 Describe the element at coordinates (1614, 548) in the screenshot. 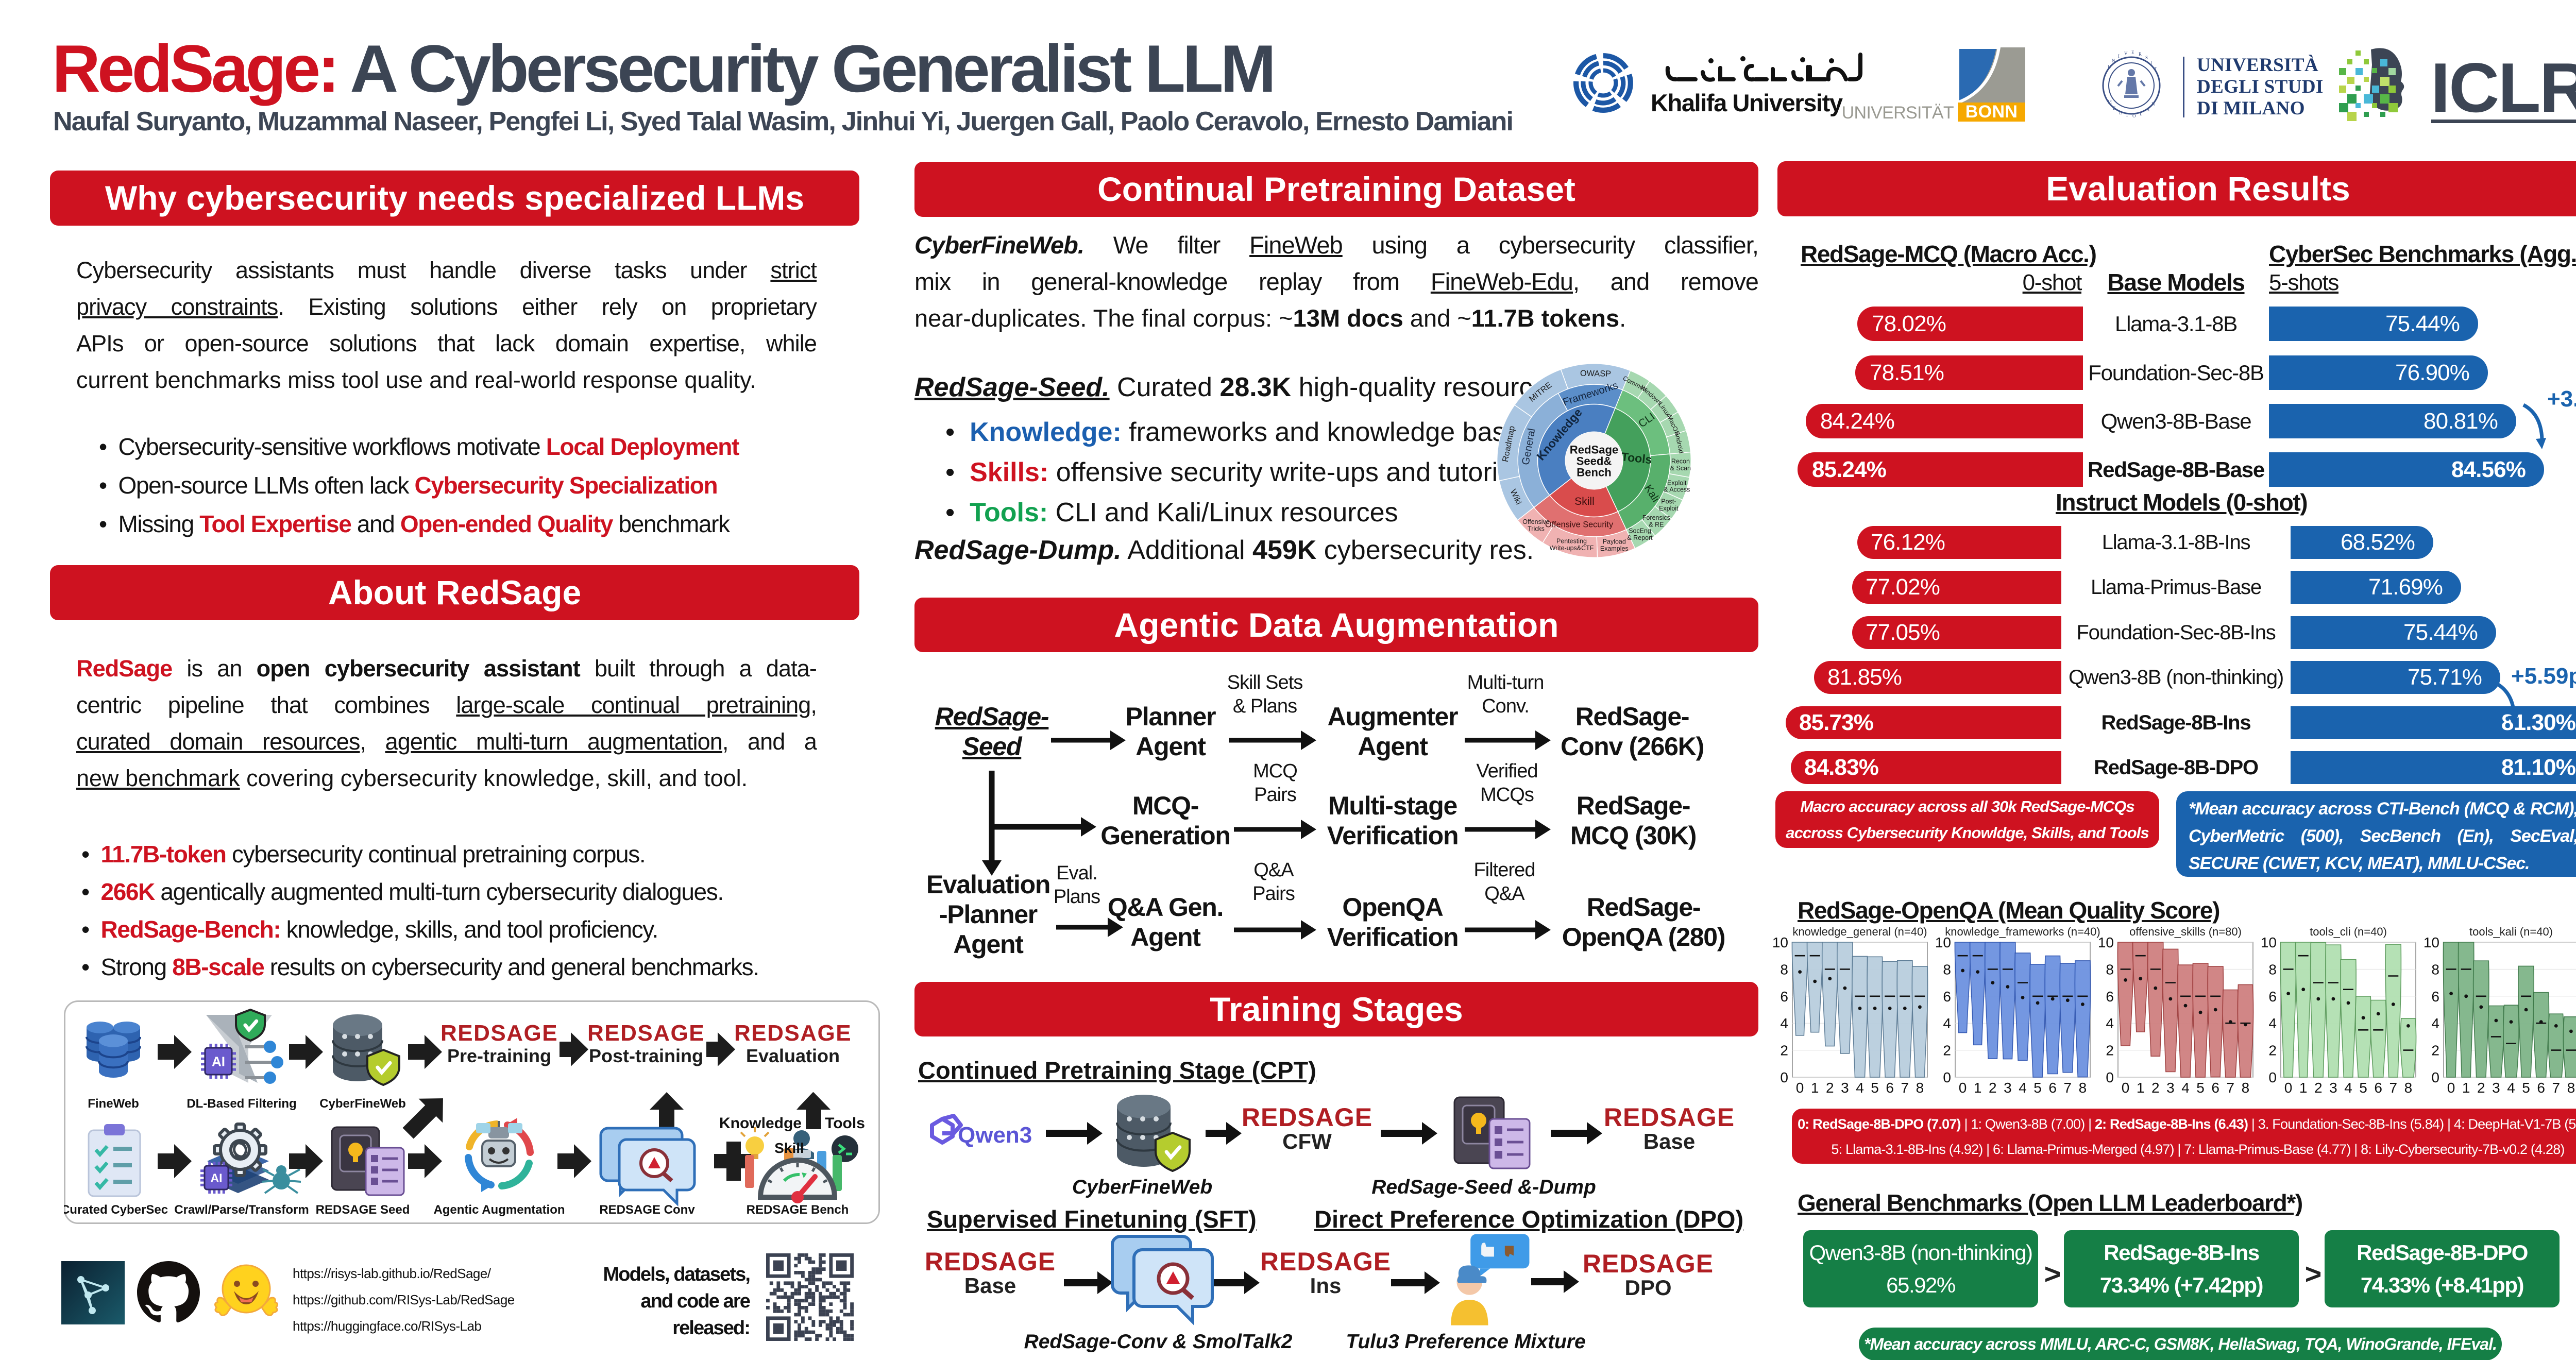

I see `svg-text: Examples` at that location.